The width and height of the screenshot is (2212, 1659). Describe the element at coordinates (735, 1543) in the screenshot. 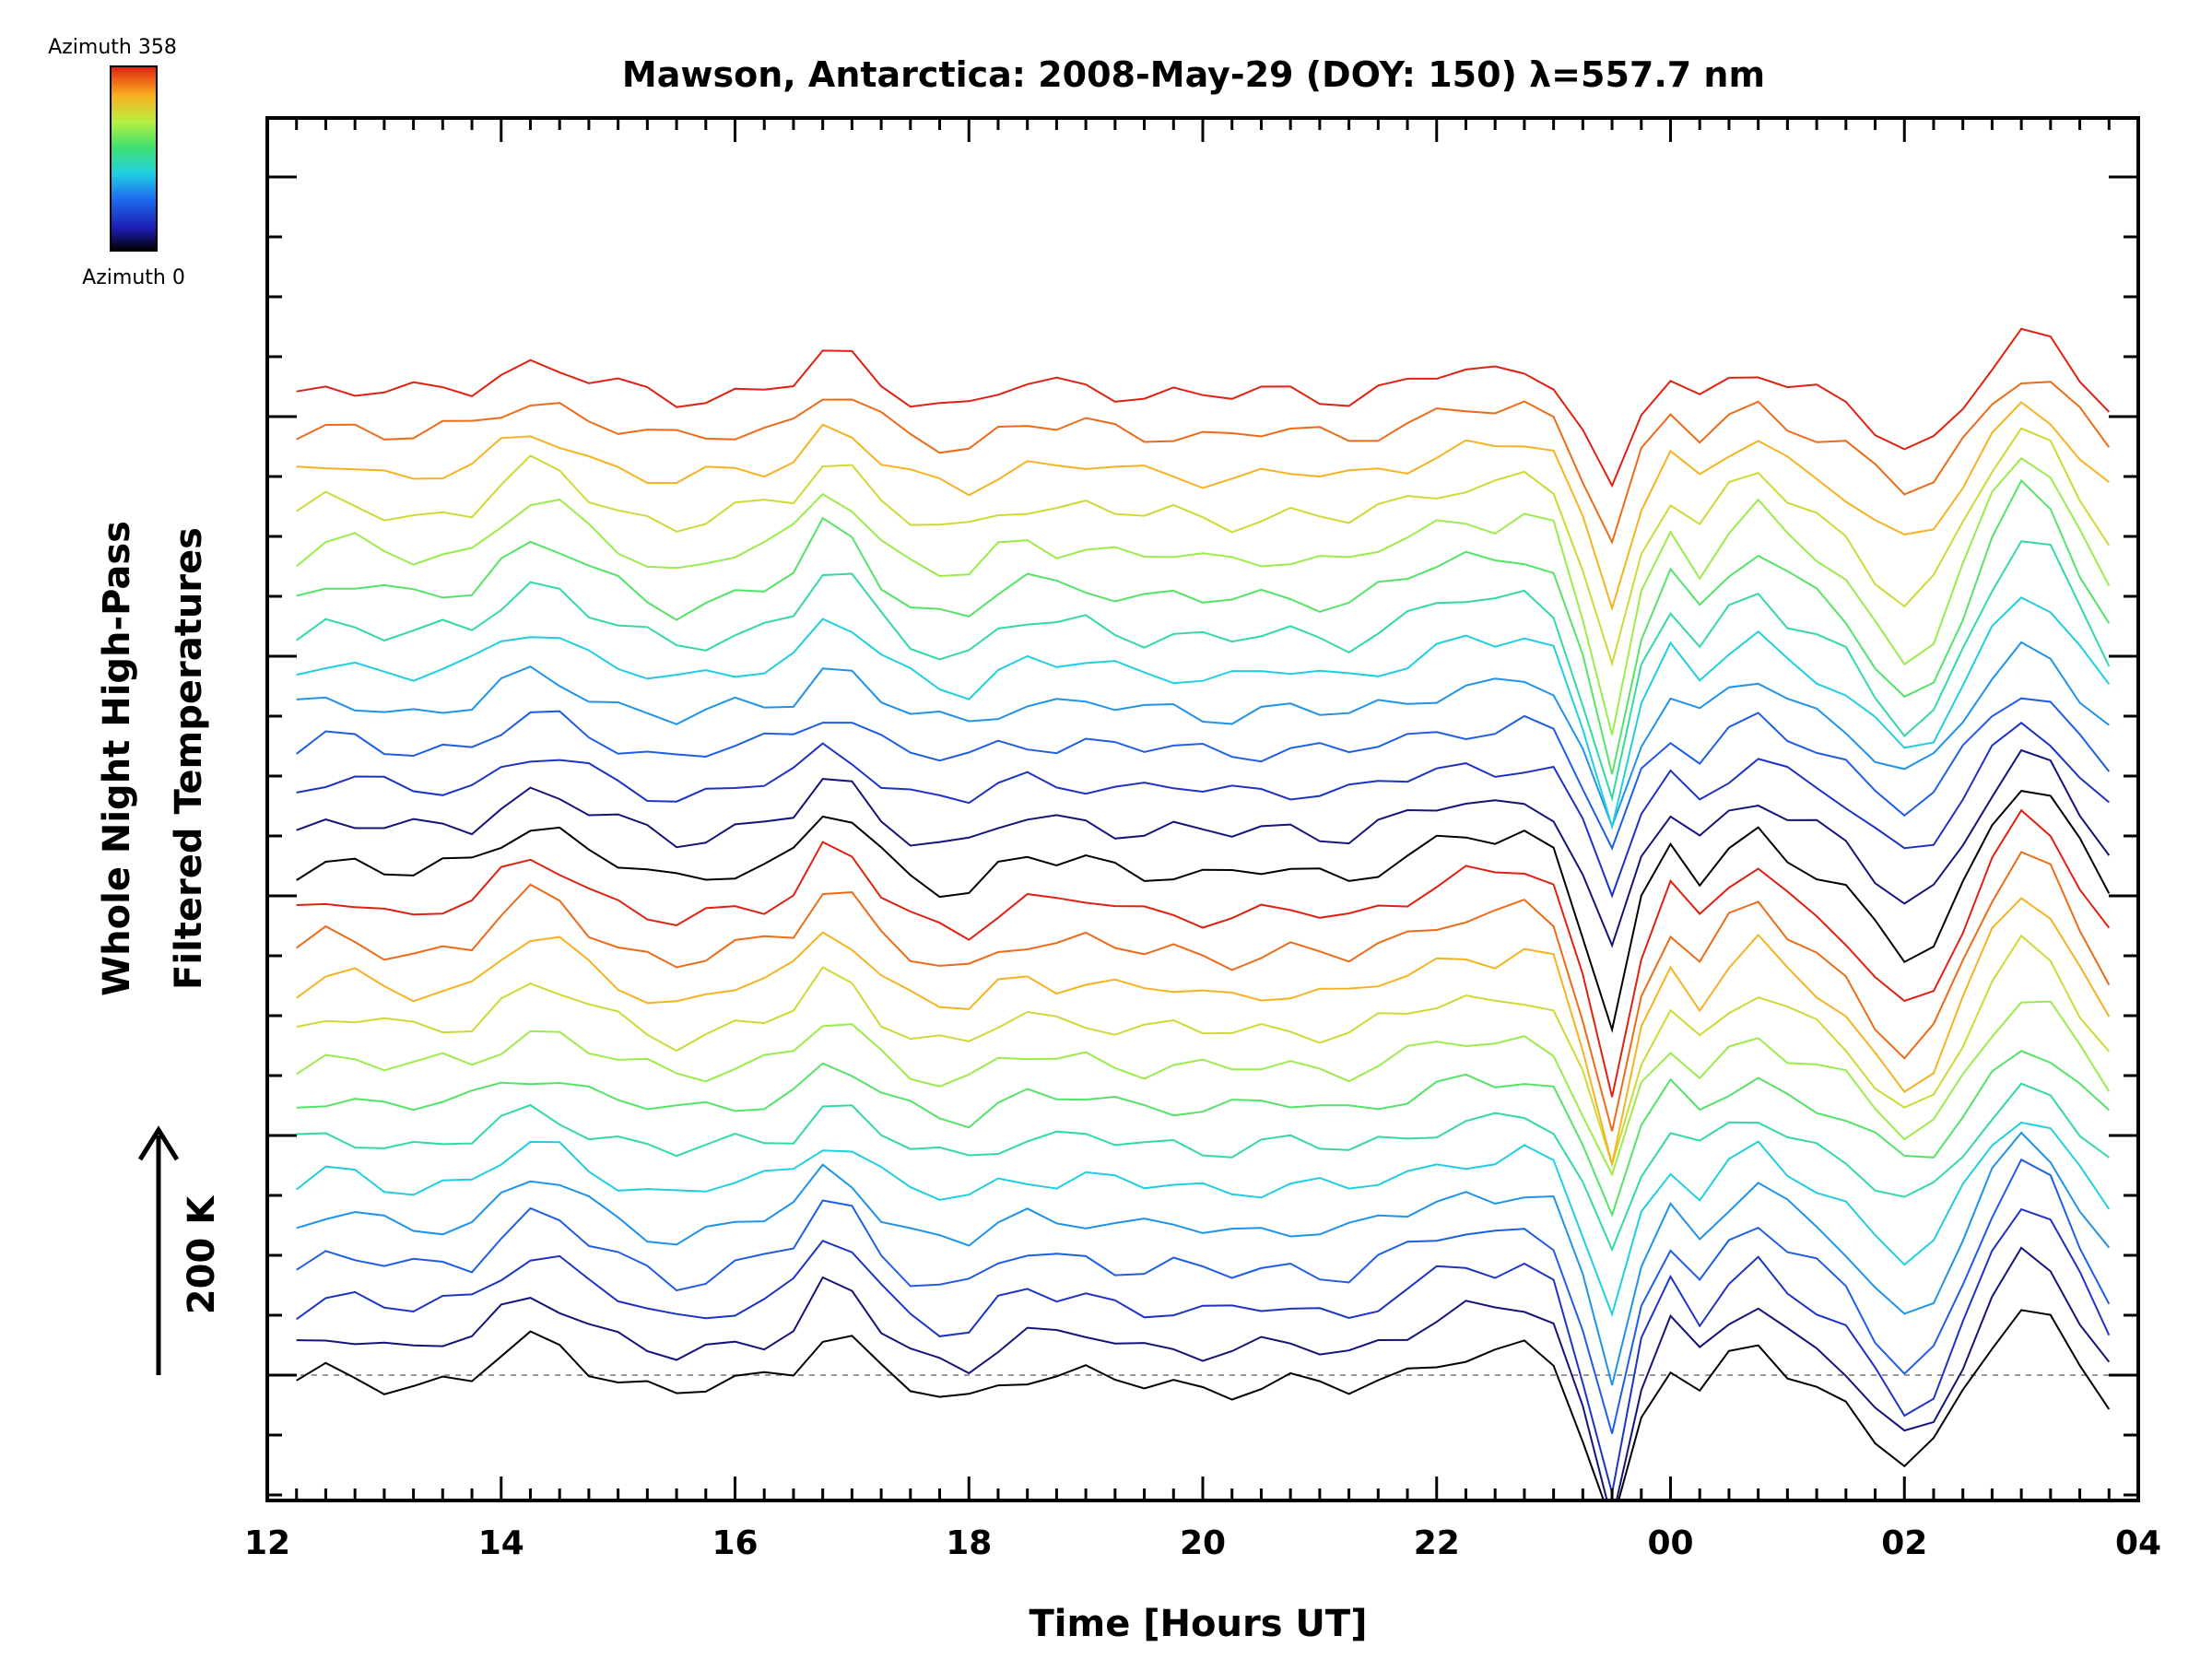

I see `x-tick-label: 16` at that location.